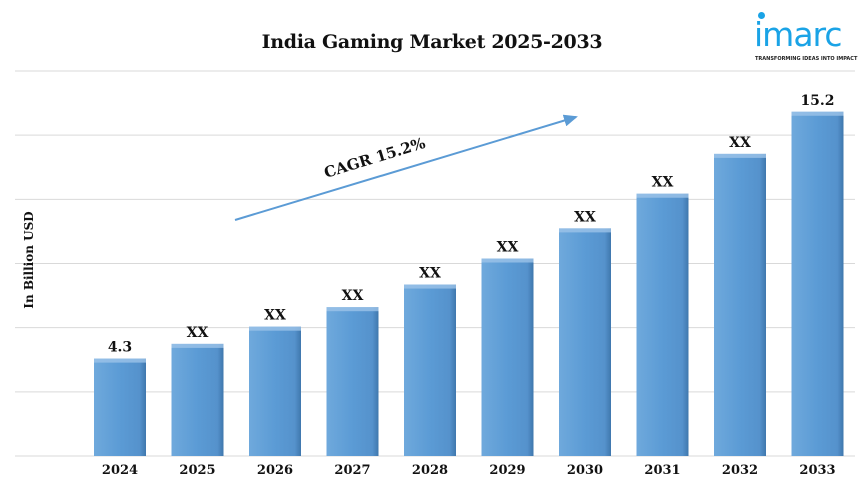 The width and height of the screenshot is (864, 480). Describe the element at coordinates (761, 15) in the screenshot. I see `logo-dot` at that location.